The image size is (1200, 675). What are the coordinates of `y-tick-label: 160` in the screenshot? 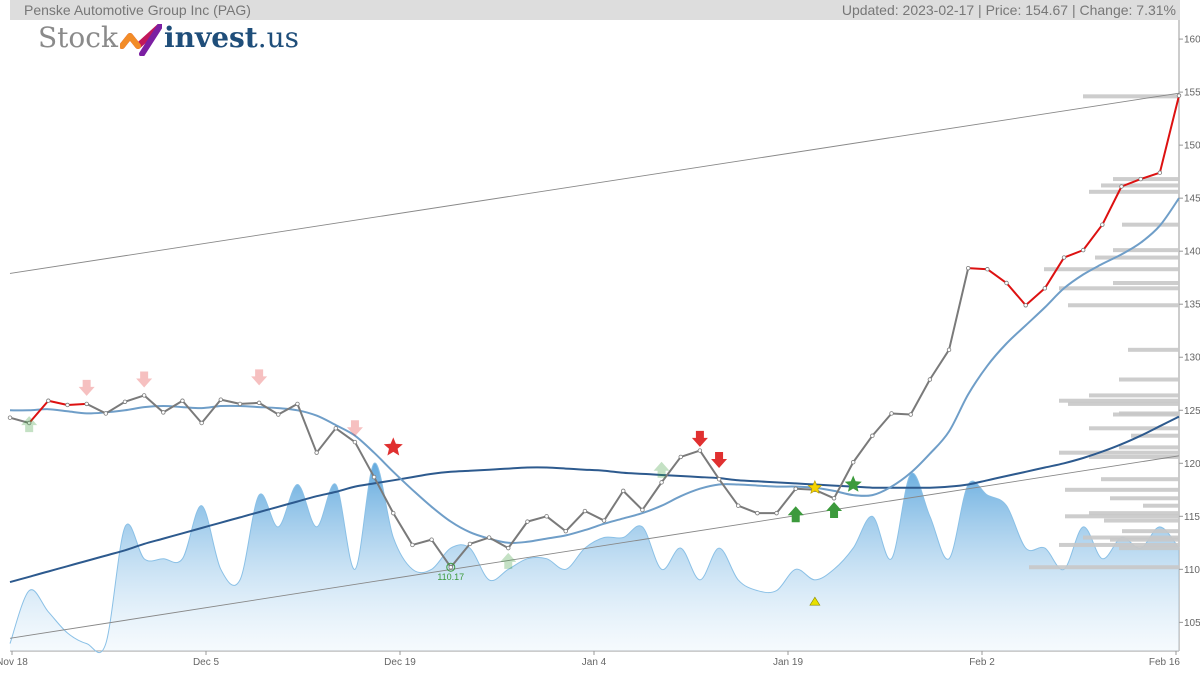 It's located at (1192, 40).